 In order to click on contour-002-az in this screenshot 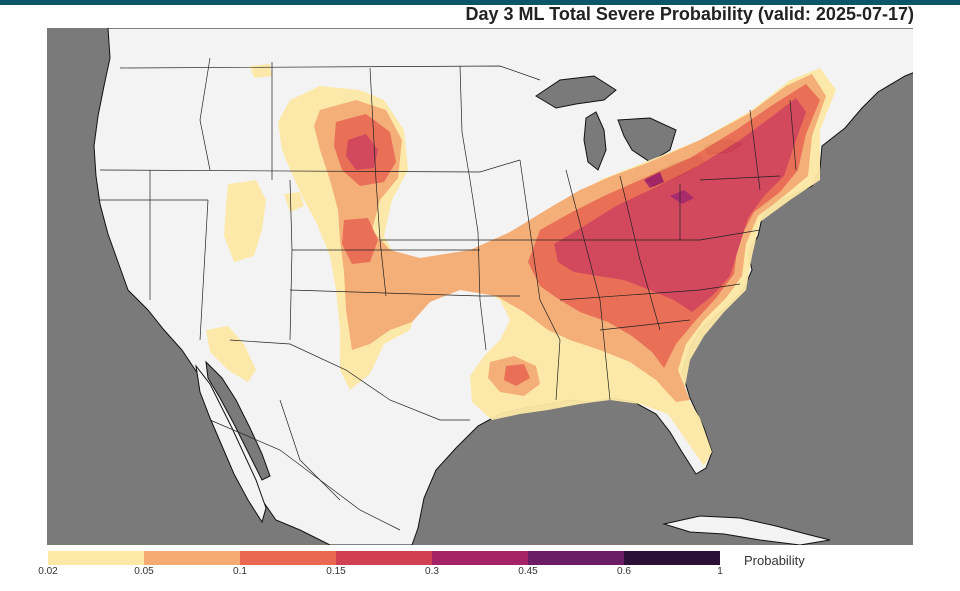, I will do `click(231, 354)`.